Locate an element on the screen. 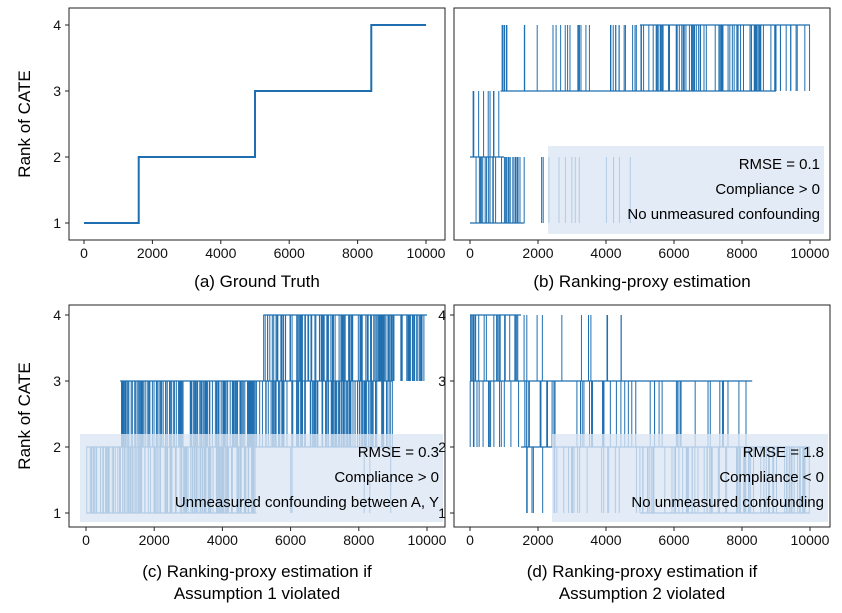  annotation-text: RMSE = 0.1 is located at coordinates (779, 164).